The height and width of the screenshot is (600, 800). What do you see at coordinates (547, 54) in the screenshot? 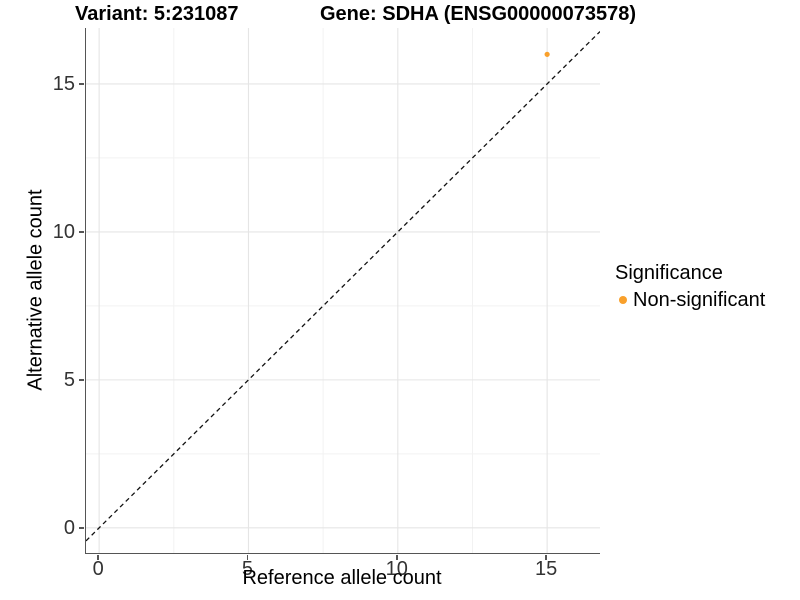
I see `data-point` at bounding box center [547, 54].